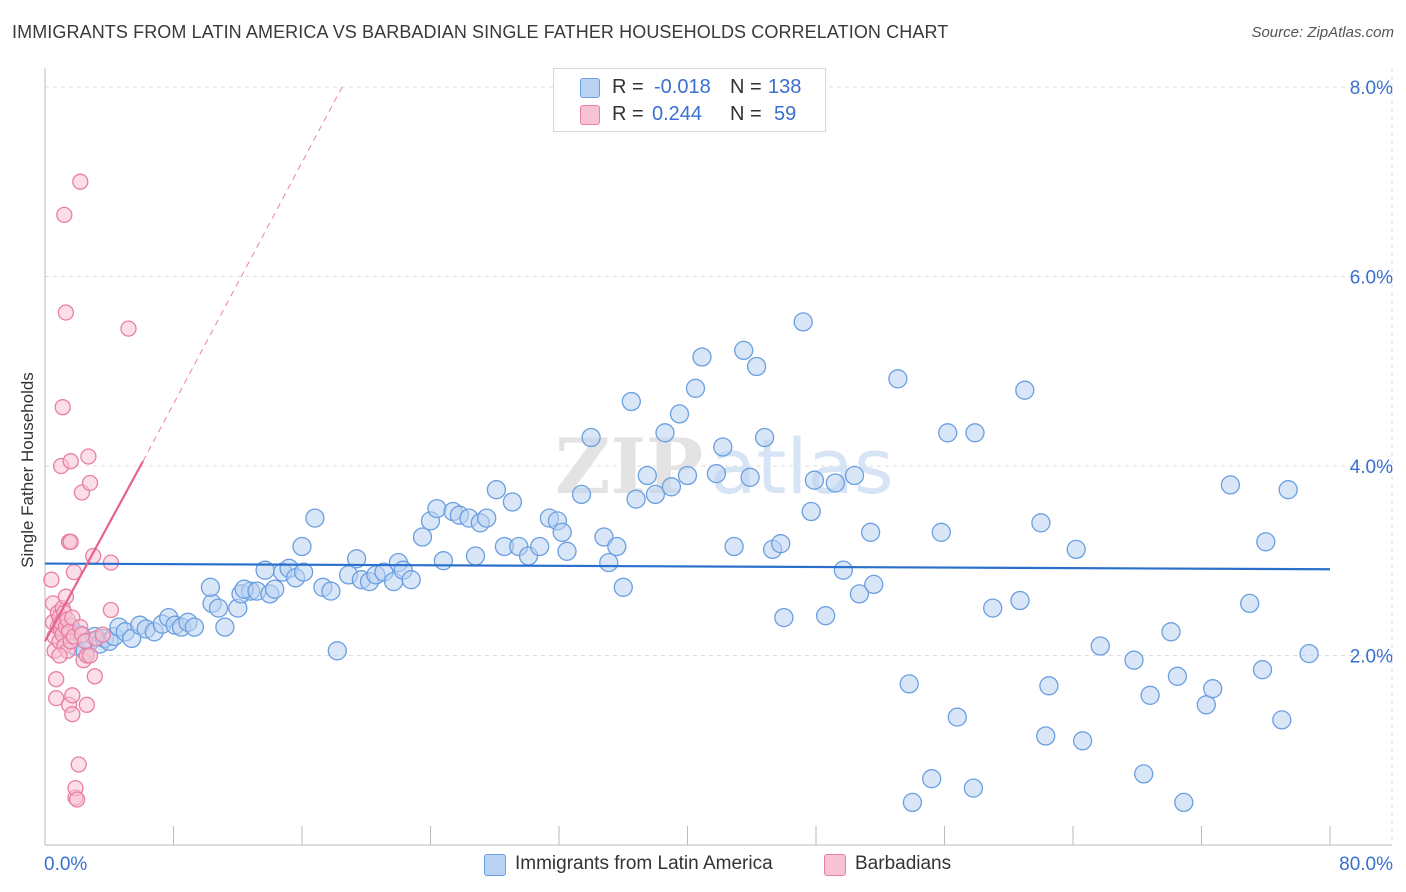 The image size is (1406, 892). I want to click on y-tick-label: 6.0%, so click(1371, 277).